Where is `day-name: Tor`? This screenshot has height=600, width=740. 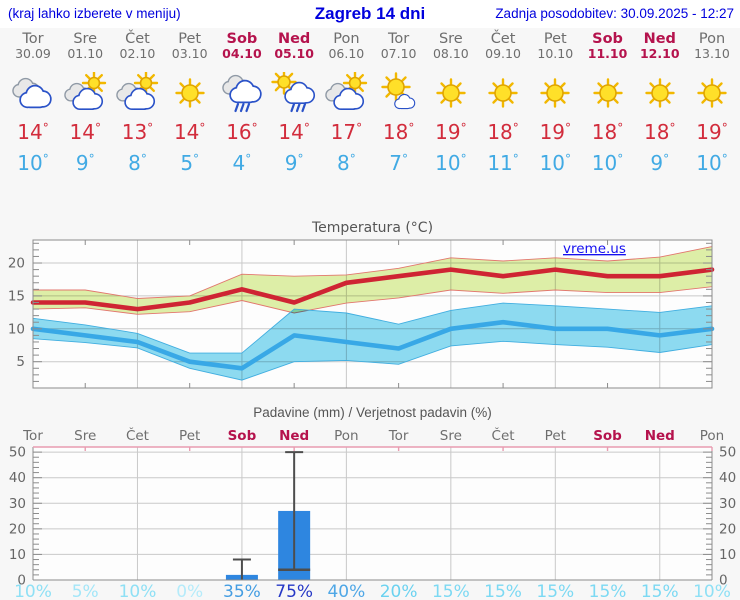 day-name: Tor is located at coordinates (398, 39).